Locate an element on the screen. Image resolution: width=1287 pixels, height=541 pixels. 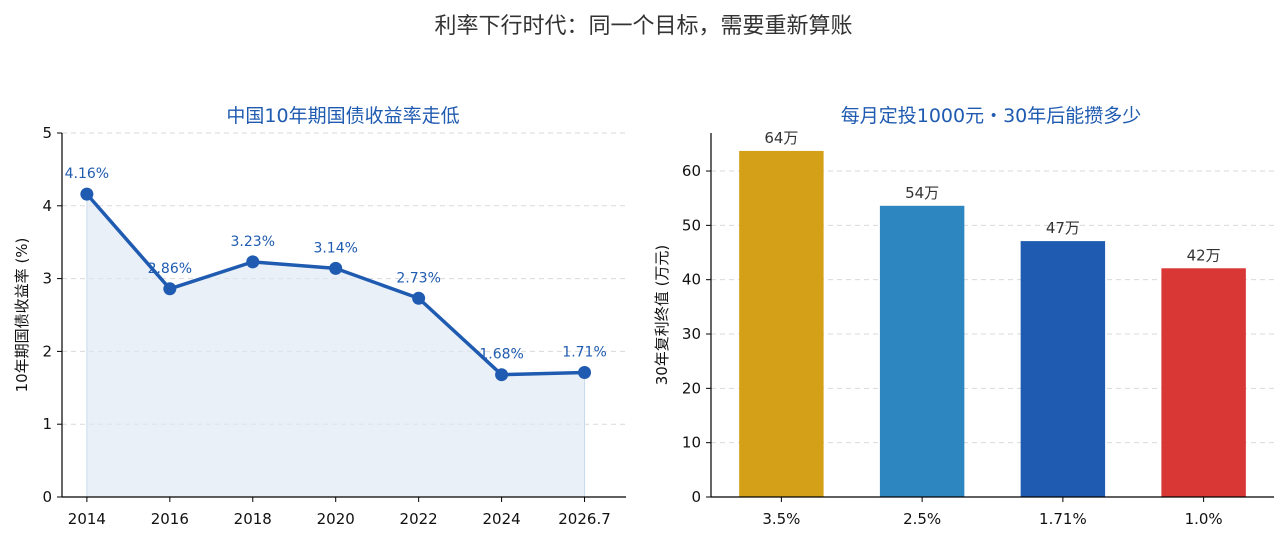
right-chart-title: 每月定投1000元・30年后能攒多少 is located at coordinates (991, 116).